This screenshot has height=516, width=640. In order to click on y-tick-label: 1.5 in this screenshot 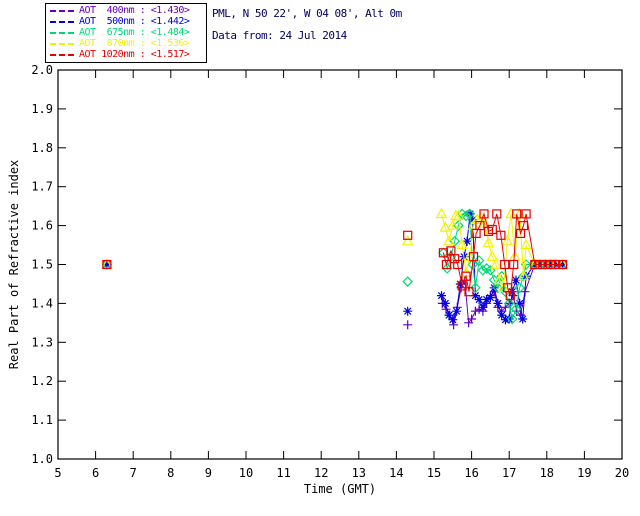, I will do `click(42, 265)`.